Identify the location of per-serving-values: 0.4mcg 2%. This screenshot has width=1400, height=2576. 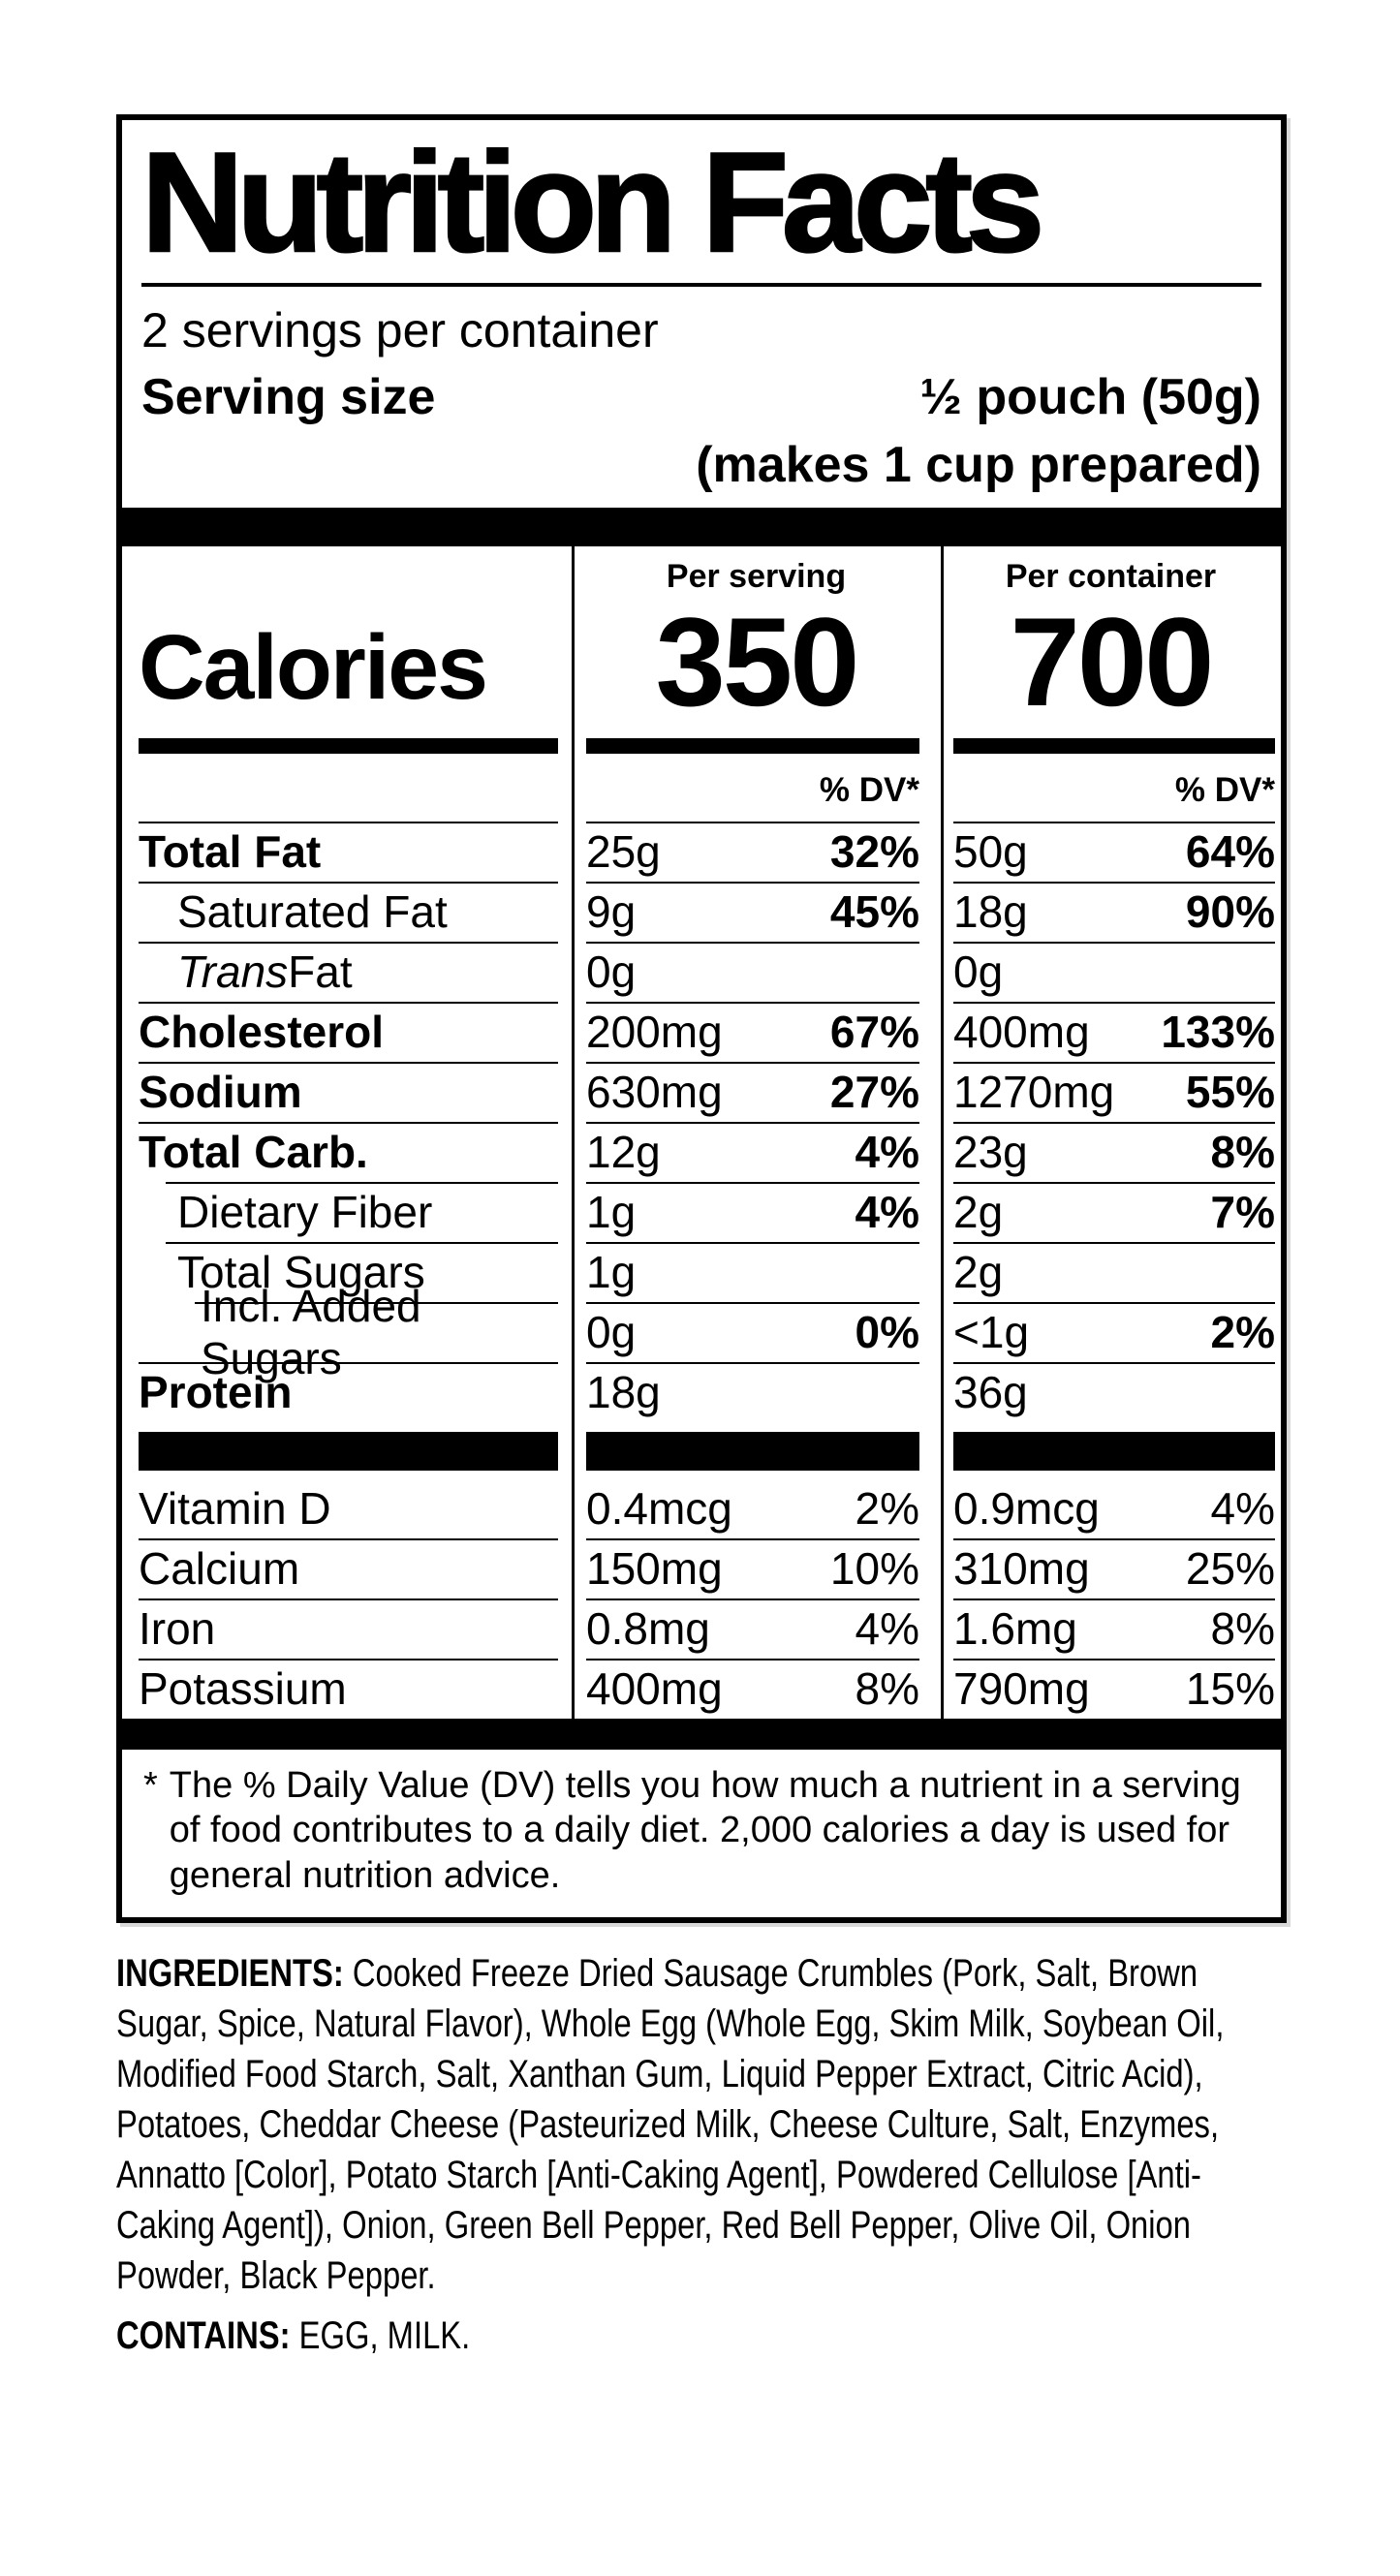
(753, 1508).